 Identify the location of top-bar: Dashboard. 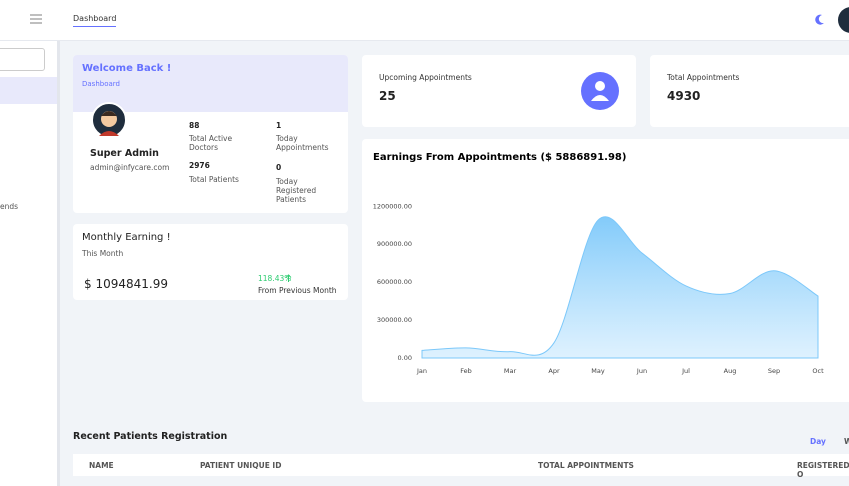
(424, 20).